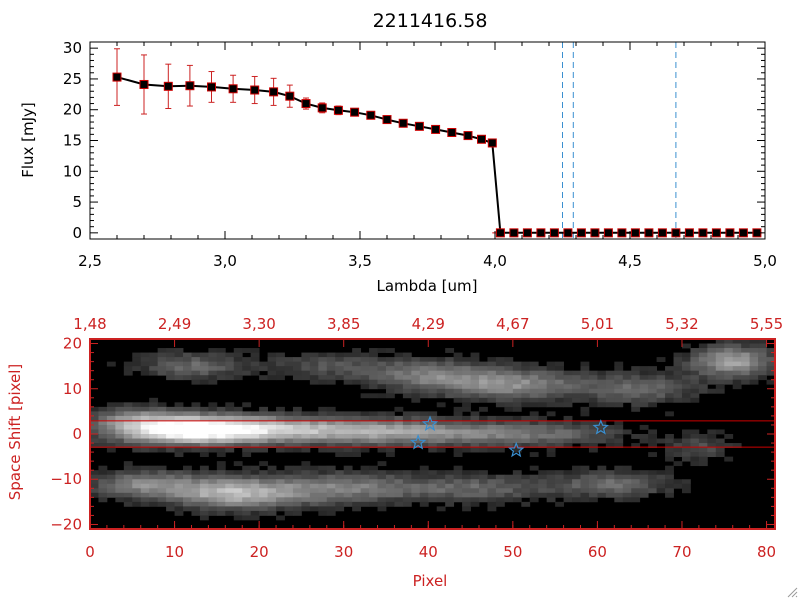 The image size is (800, 600). What do you see at coordinates (360, 261) in the screenshot?
I see `x-tick-label: 3,5` at bounding box center [360, 261].